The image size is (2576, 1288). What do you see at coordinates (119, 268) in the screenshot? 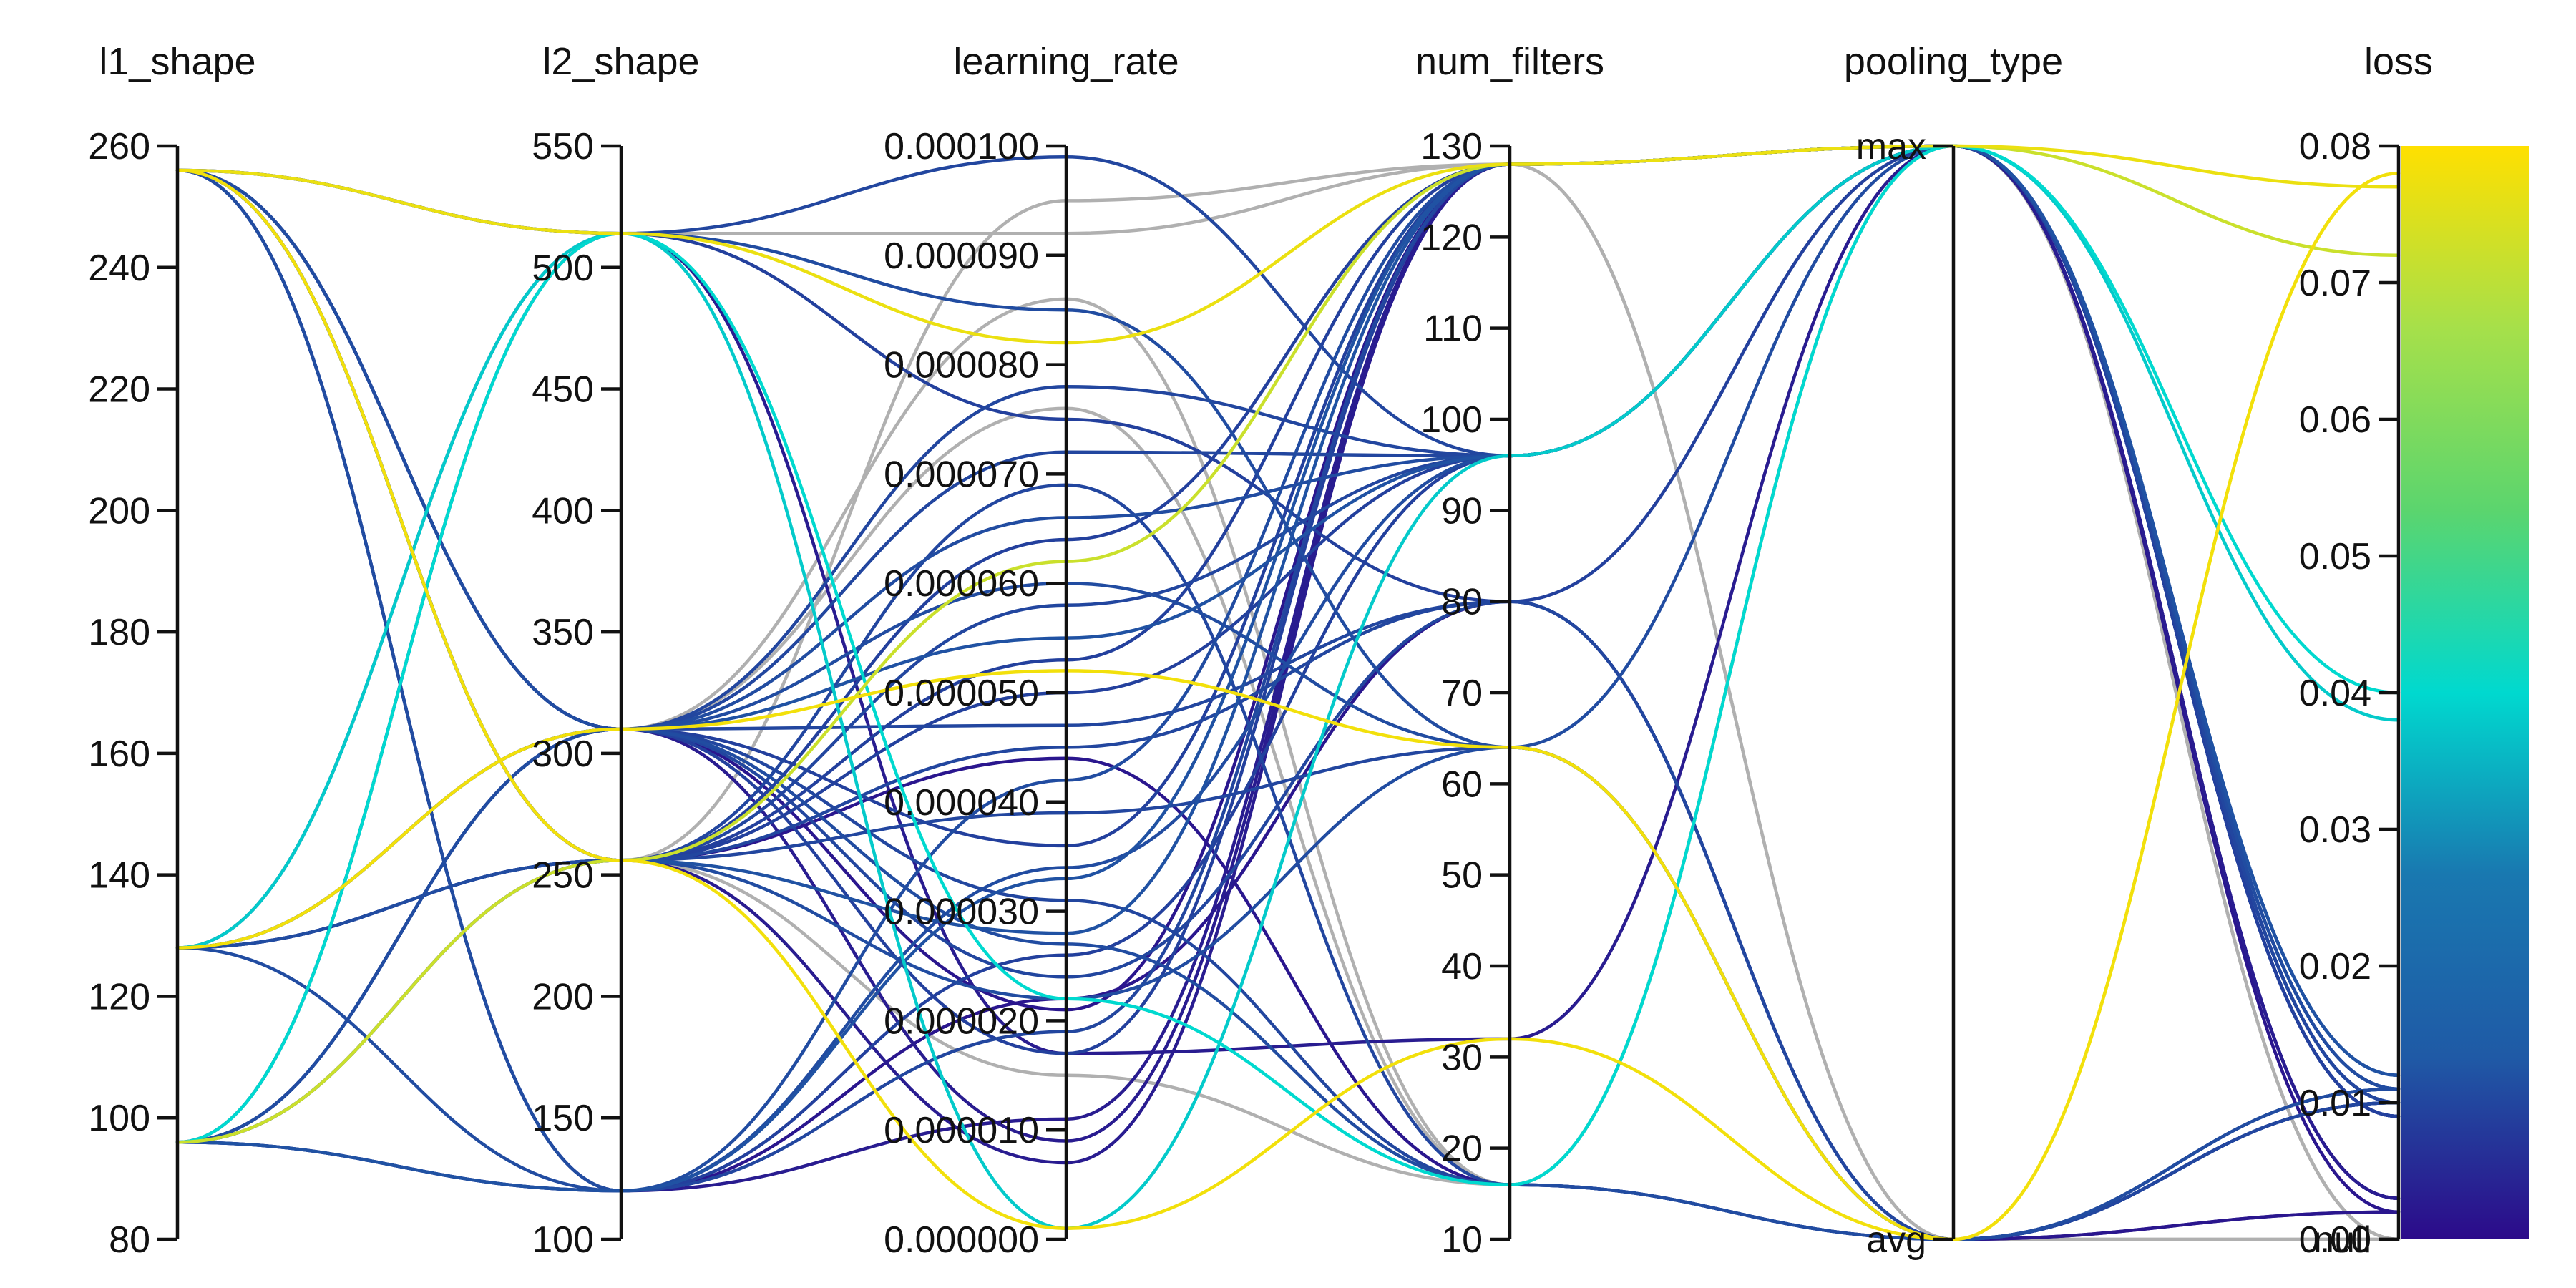
I see `tick-label-l1_shape: 240` at bounding box center [119, 268].